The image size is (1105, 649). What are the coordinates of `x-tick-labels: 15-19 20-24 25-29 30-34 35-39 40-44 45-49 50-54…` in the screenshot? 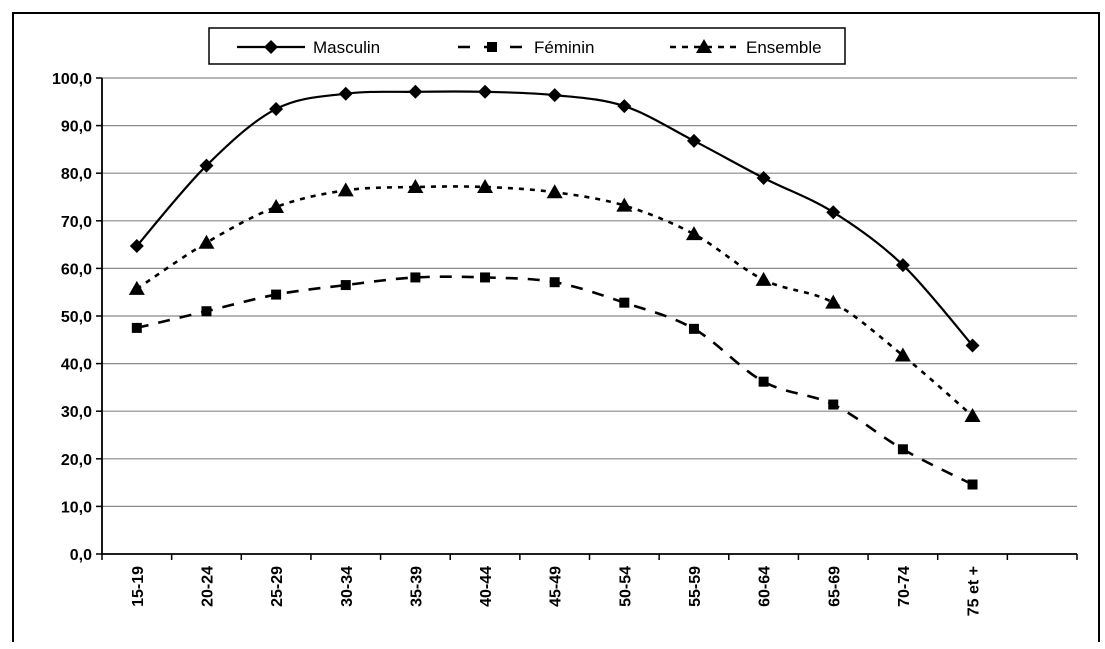 It's located at (556, 591).